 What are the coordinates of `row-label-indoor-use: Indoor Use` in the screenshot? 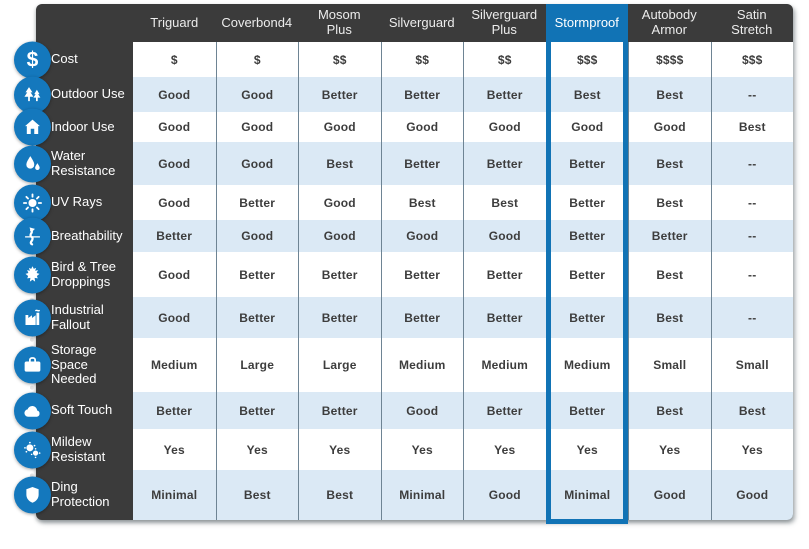 It's located at (73, 127).